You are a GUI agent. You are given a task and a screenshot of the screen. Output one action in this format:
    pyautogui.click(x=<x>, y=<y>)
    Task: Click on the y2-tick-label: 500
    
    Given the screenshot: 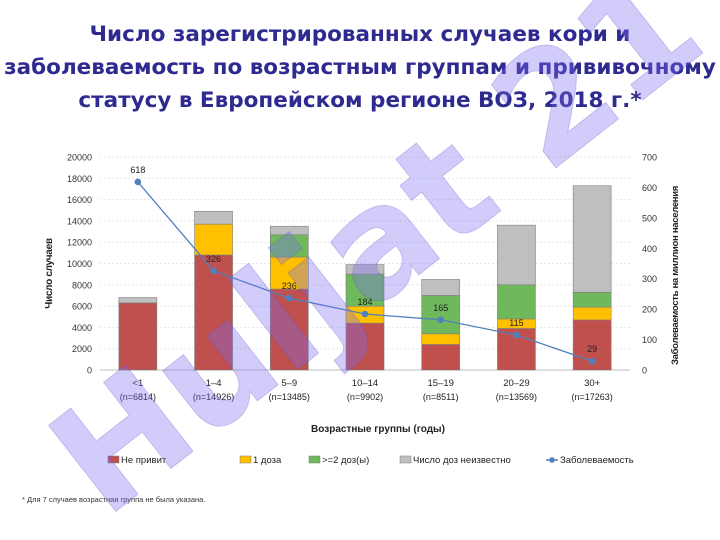 What is the action you would take?
    pyautogui.click(x=649, y=218)
    